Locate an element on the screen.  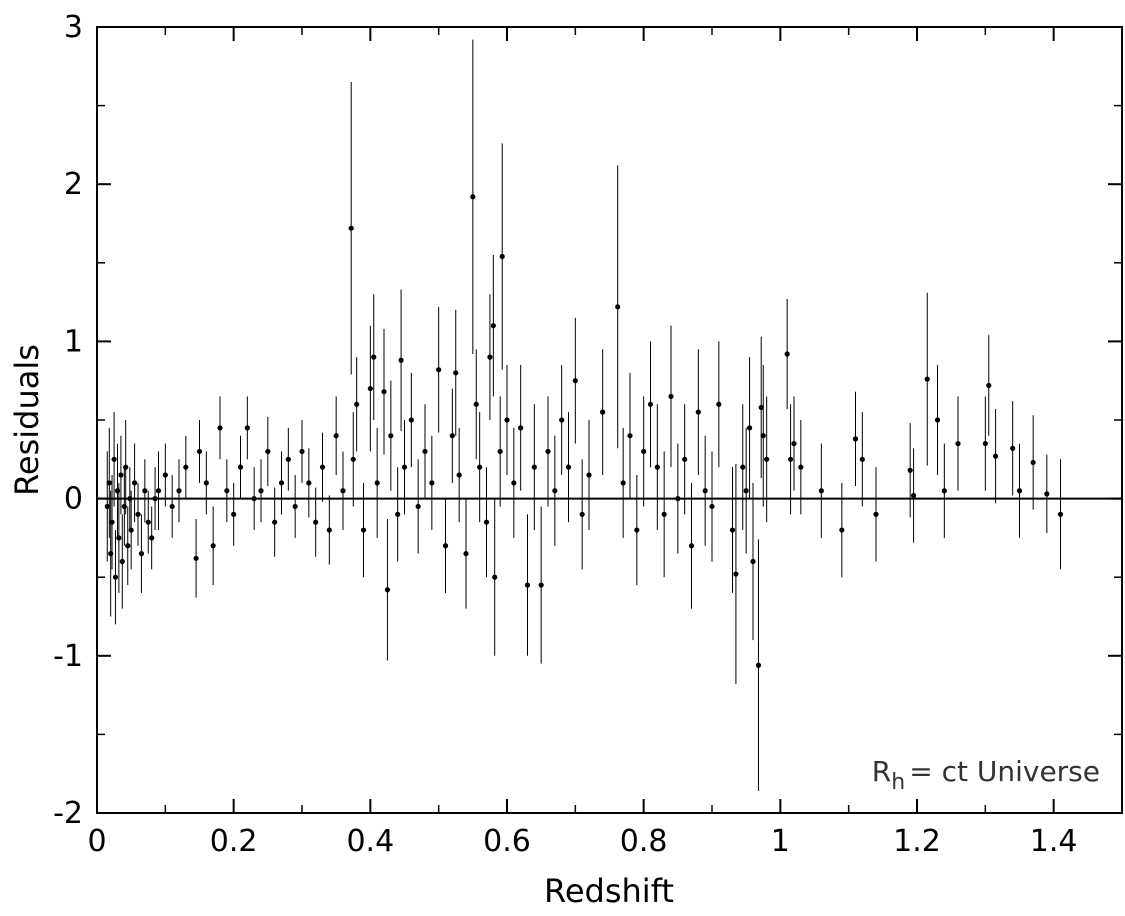
y-tick-label: 3 is located at coordinates (73, 27).